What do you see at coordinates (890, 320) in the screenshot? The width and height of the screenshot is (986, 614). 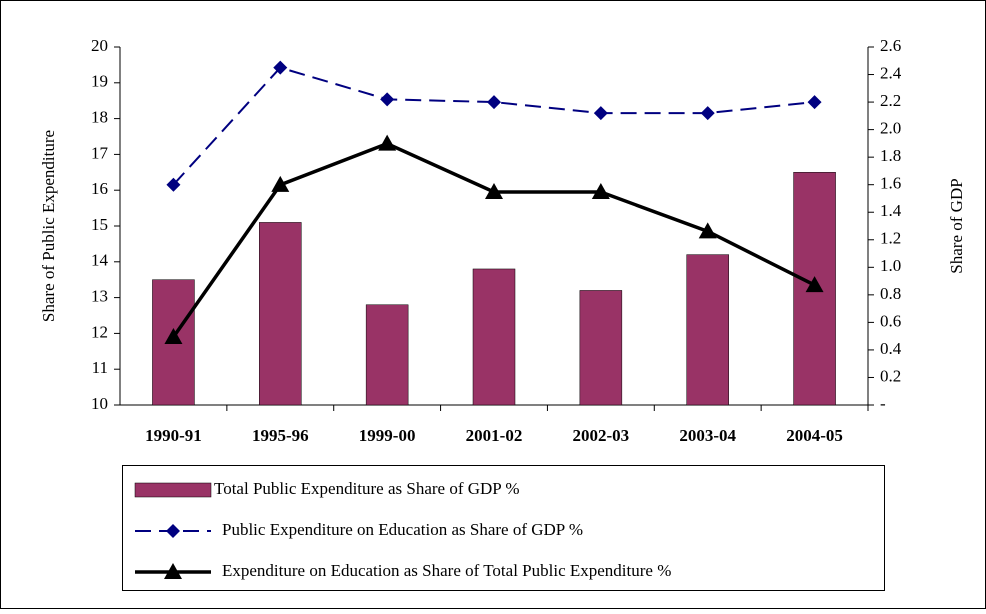 I see `y2-tick-label: 0.6` at bounding box center [890, 320].